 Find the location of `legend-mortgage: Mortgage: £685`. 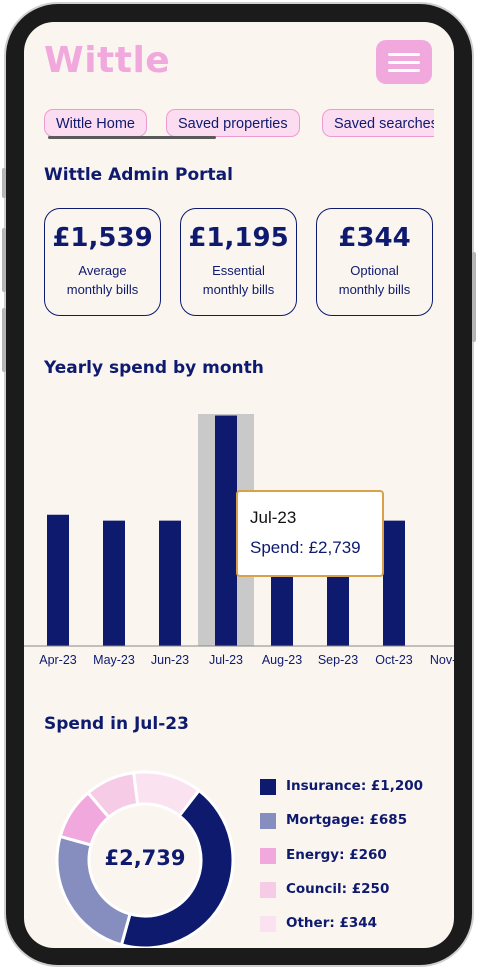

legend-mortgage: Mortgage: £685 is located at coordinates (357, 822).